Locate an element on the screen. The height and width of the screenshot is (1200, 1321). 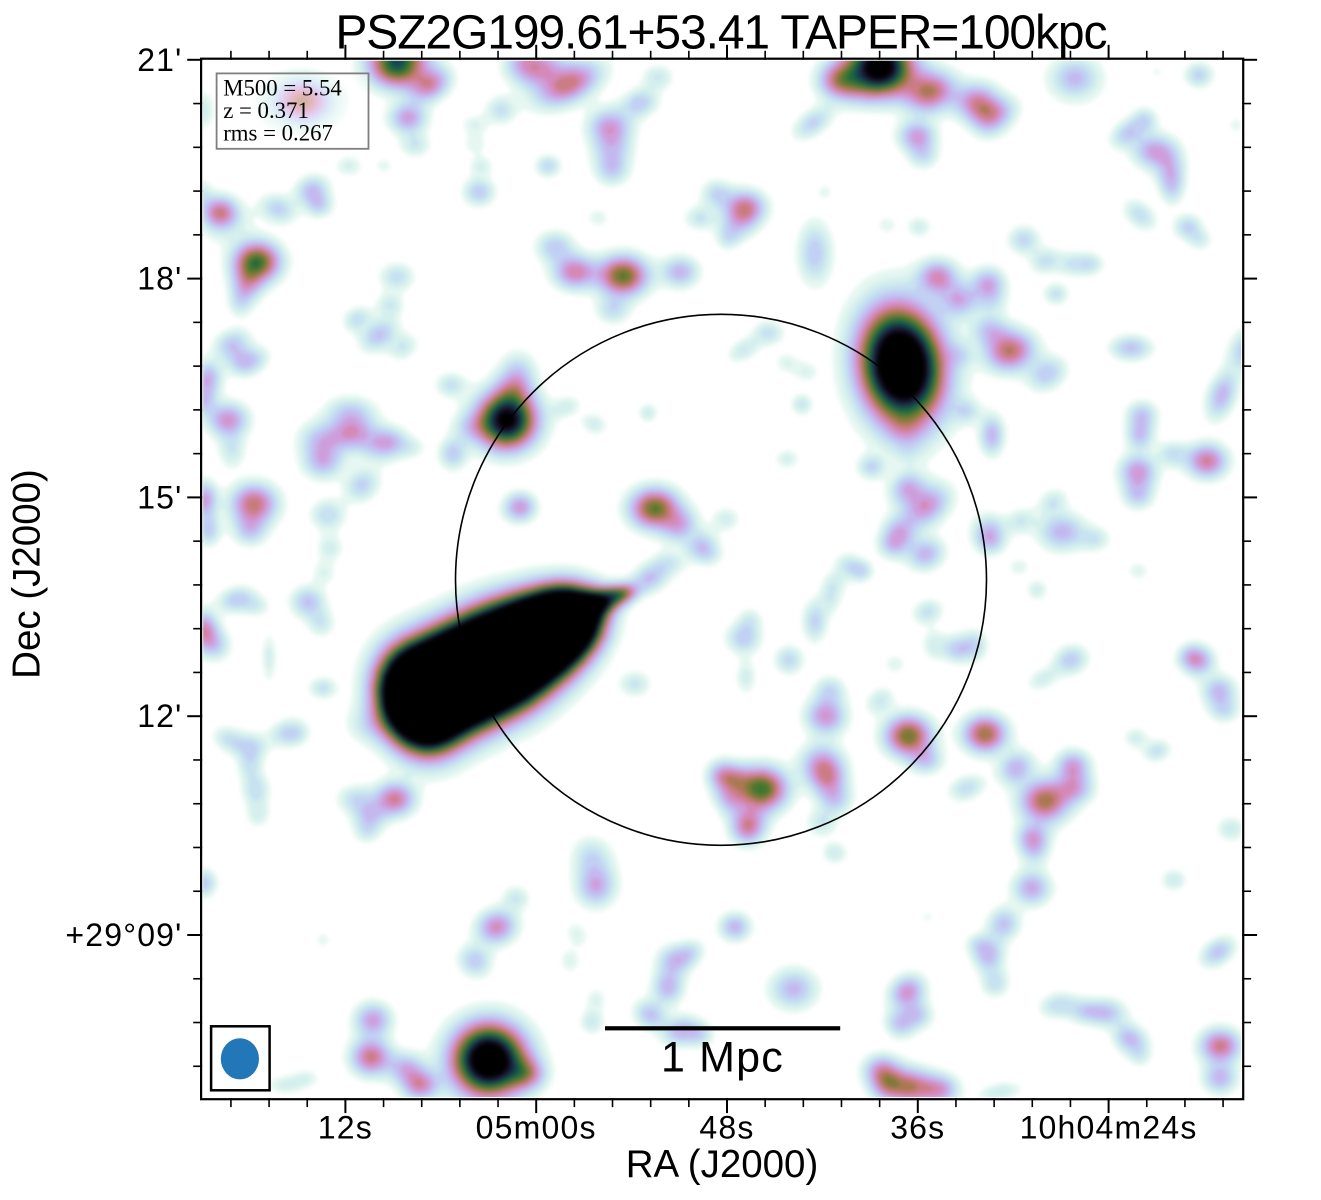
svg-text: M500 = 5.54 is located at coordinates (282, 88).